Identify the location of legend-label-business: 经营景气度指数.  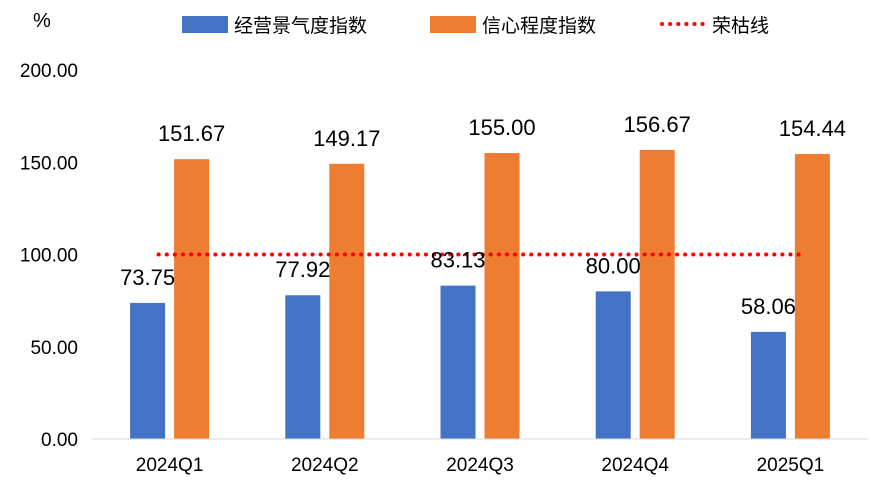
(300, 26).